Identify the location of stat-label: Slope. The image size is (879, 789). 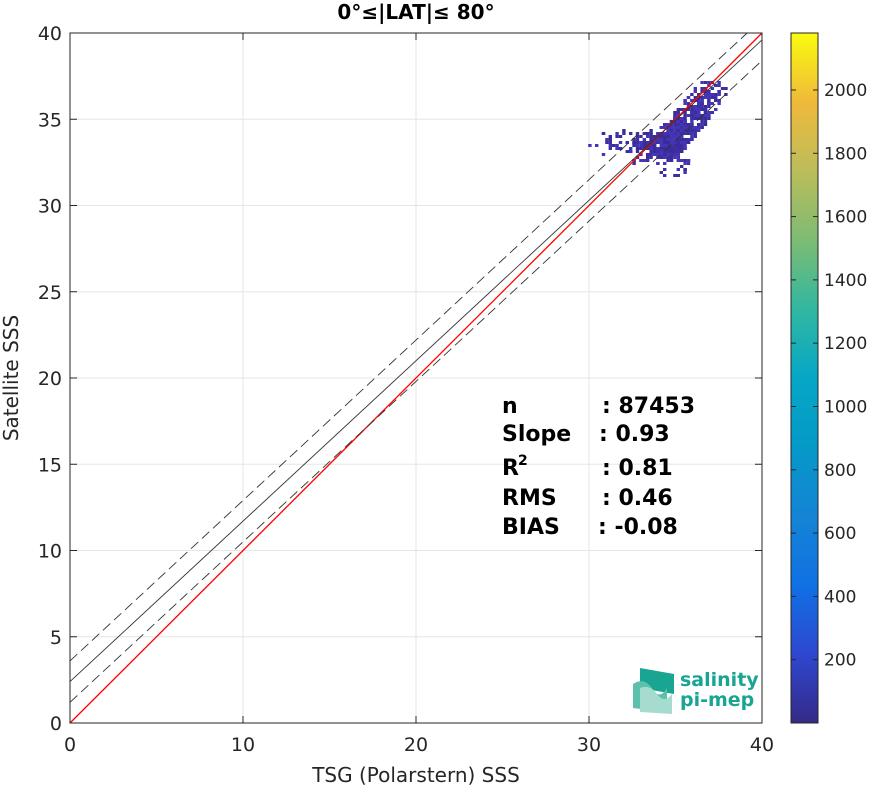
(536, 434).